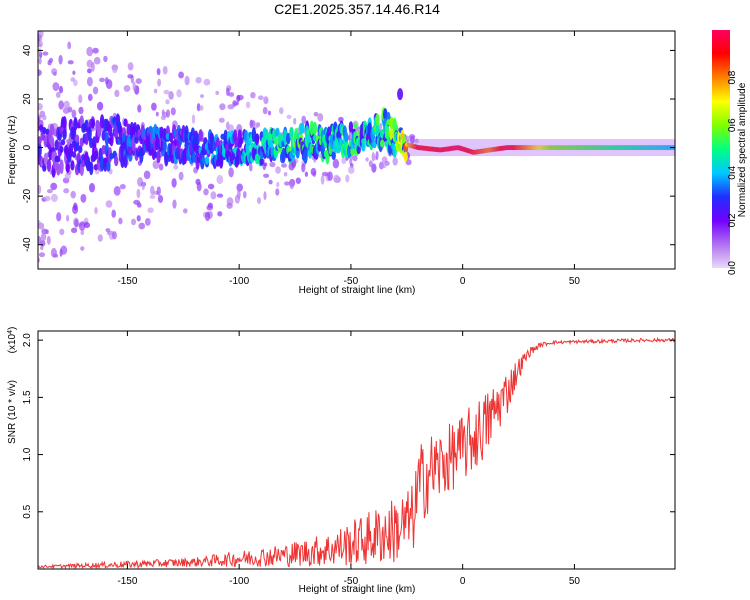 The height and width of the screenshot is (600, 750). Describe the element at coordinates (27, 454) in the screenshot. I see `snr-y-tick-label: 1.0` at that location.